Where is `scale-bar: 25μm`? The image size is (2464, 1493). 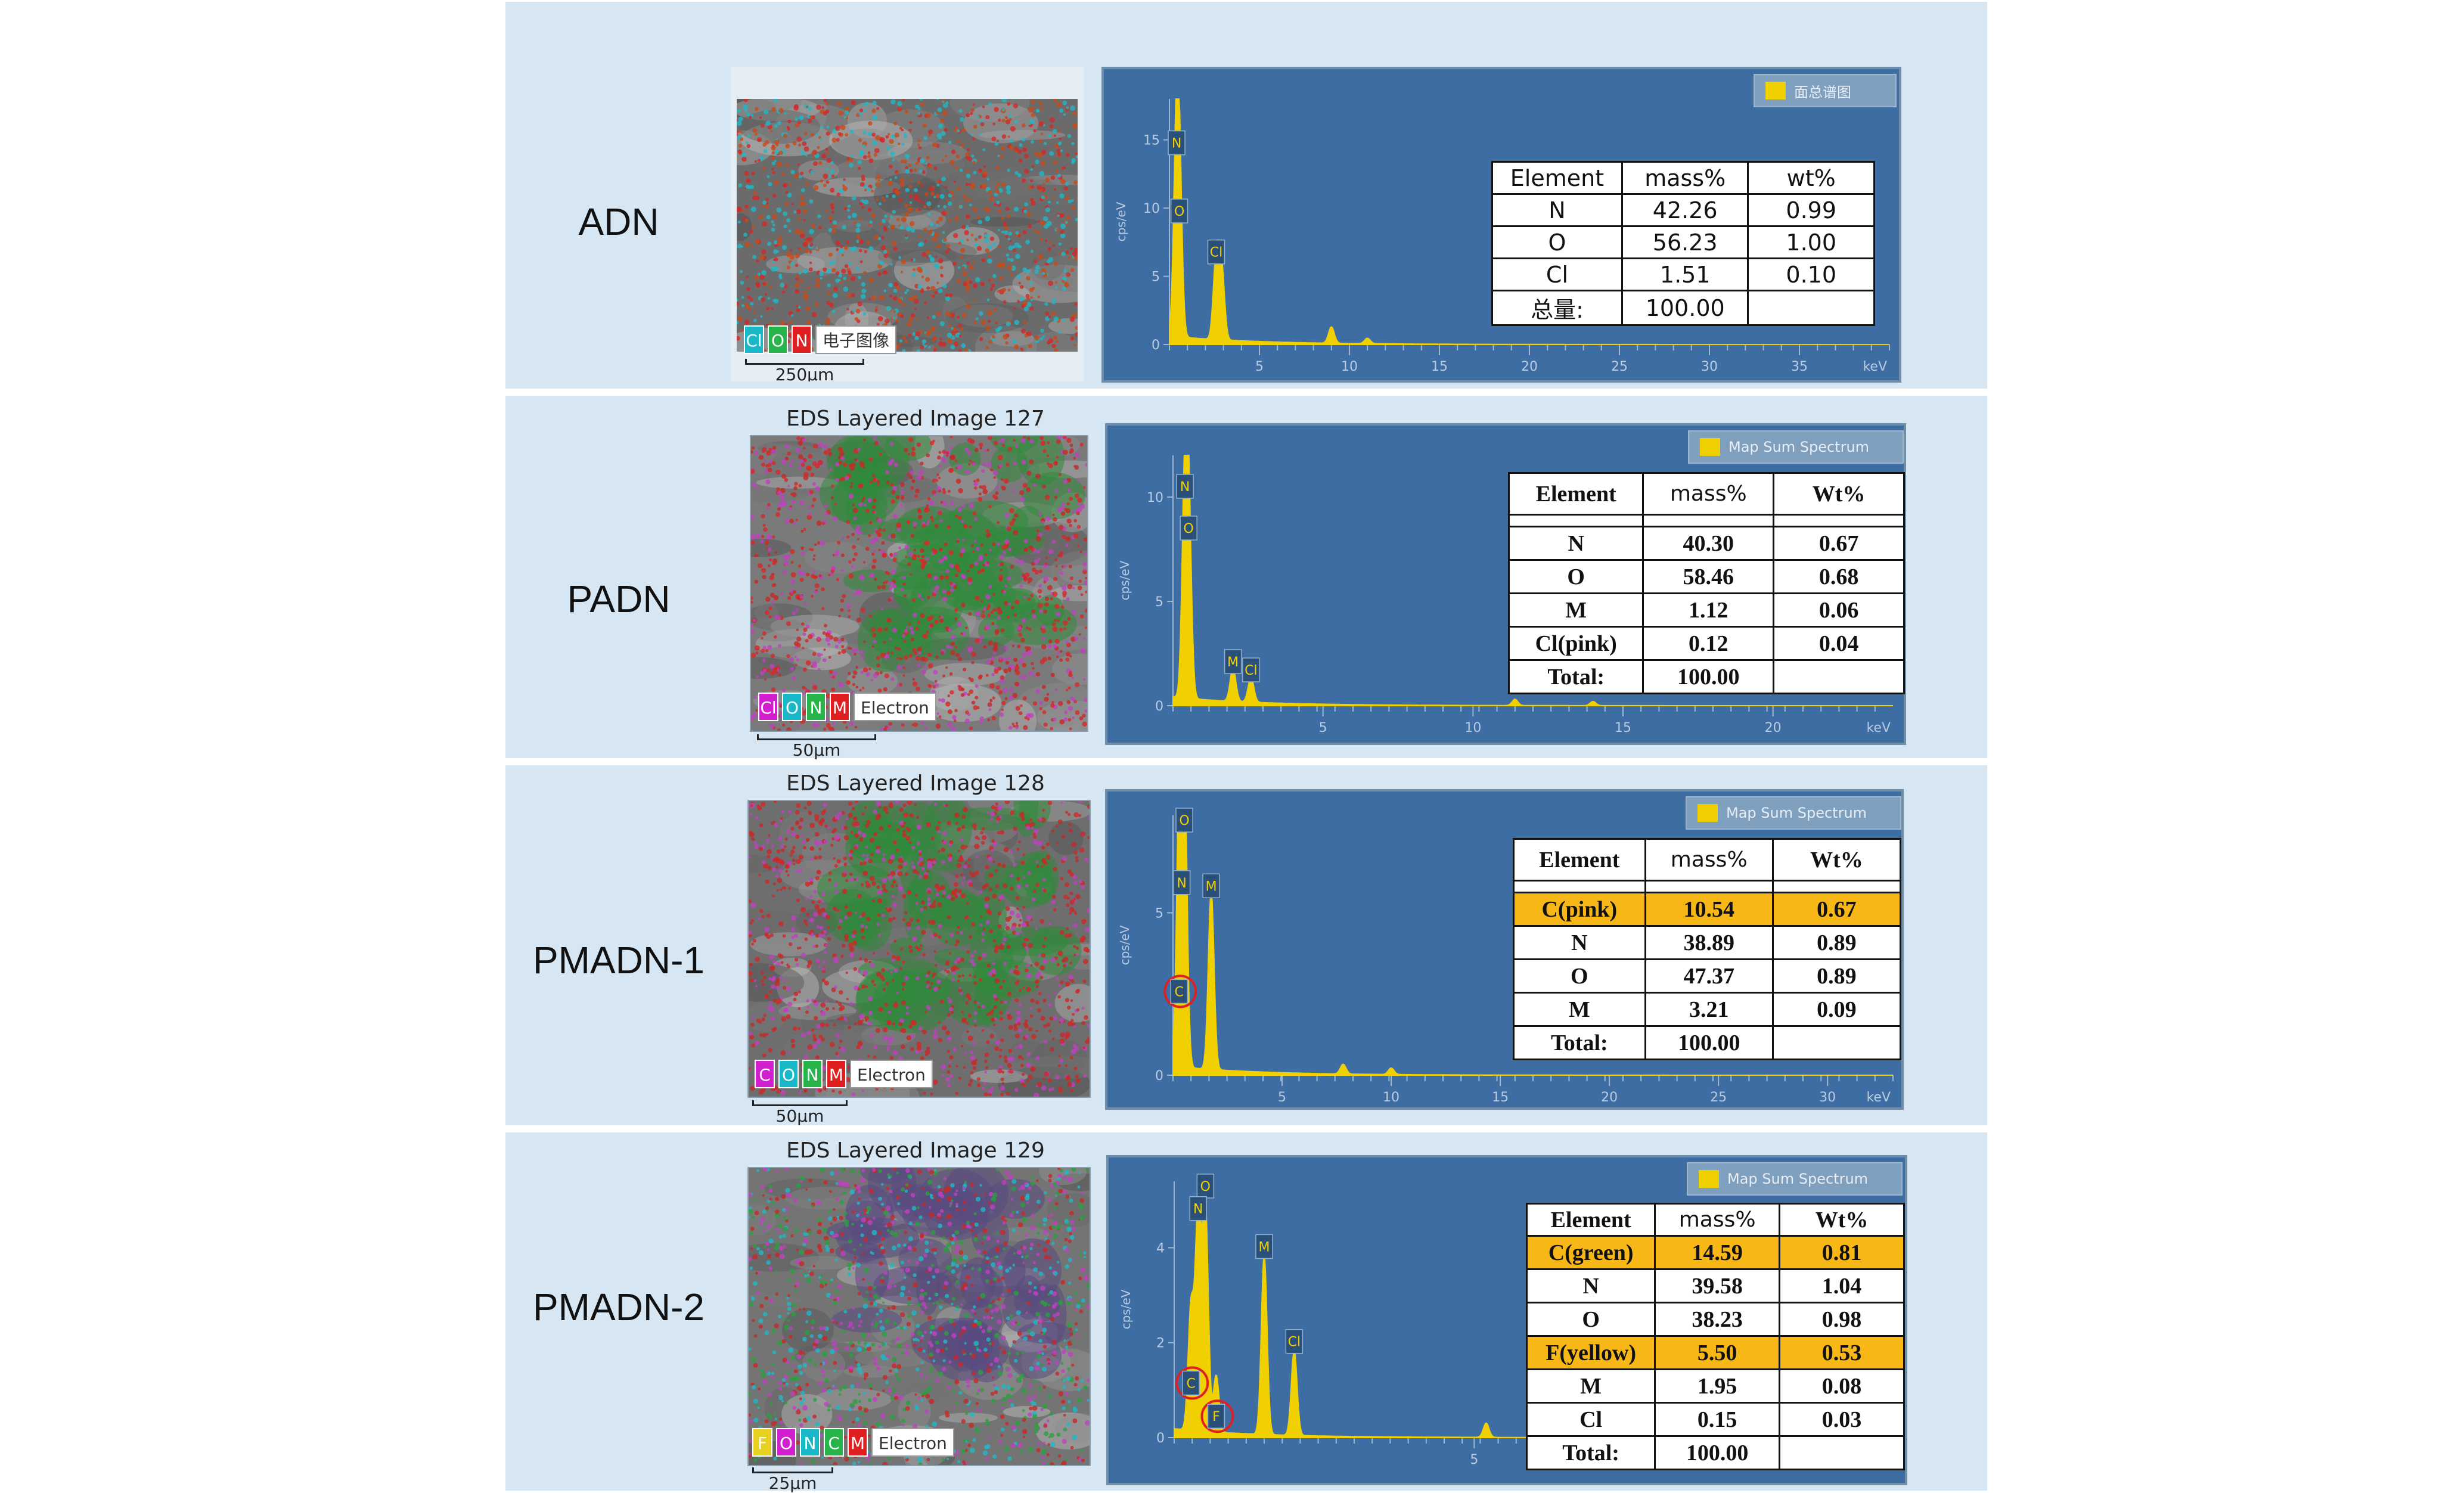
scale-bar: 25μm is located at coordinates (792, 1478).